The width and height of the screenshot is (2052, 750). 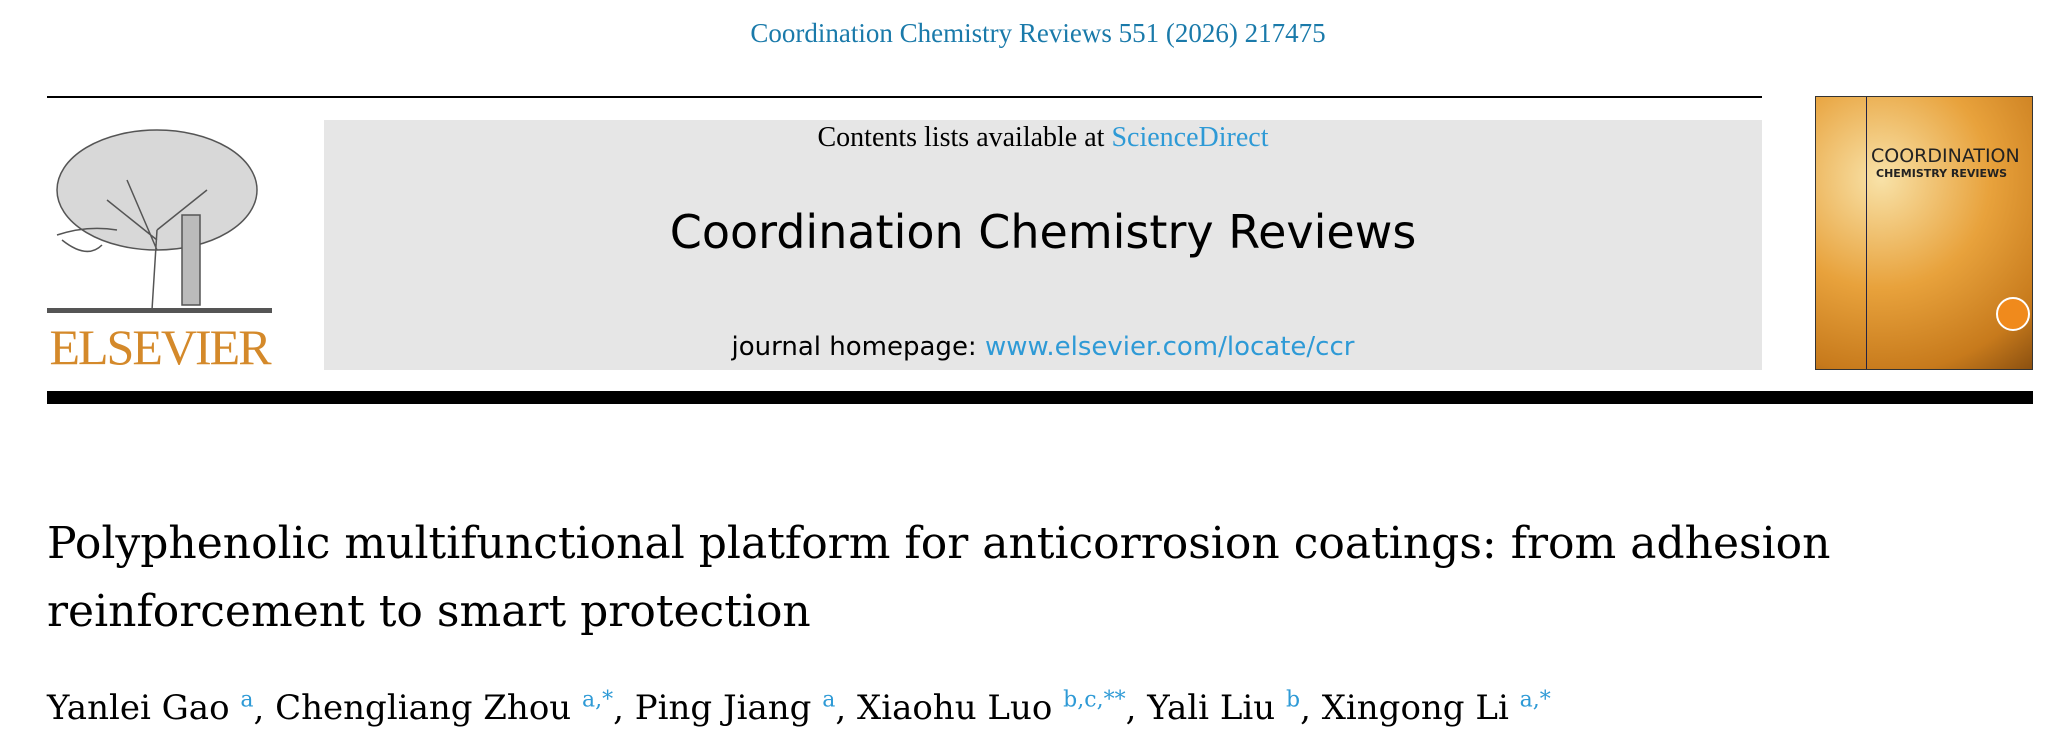 I want to click on homepage-link: www.elsevier.com/locate/ccr, so click(x=1169, y=347).